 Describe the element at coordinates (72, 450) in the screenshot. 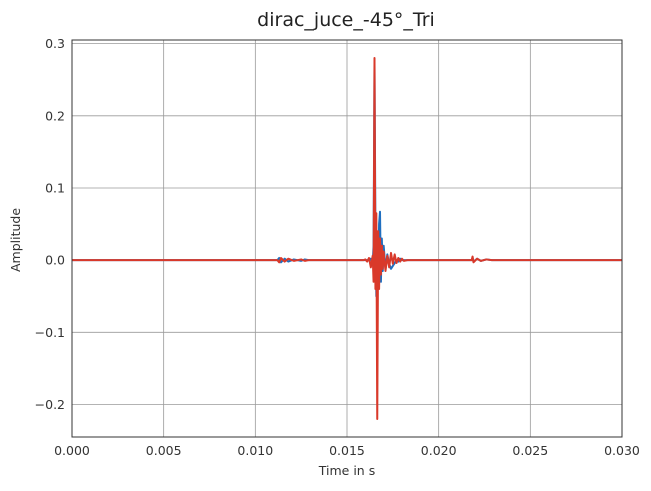

I see `x-tick-label: 0.000` at that location.